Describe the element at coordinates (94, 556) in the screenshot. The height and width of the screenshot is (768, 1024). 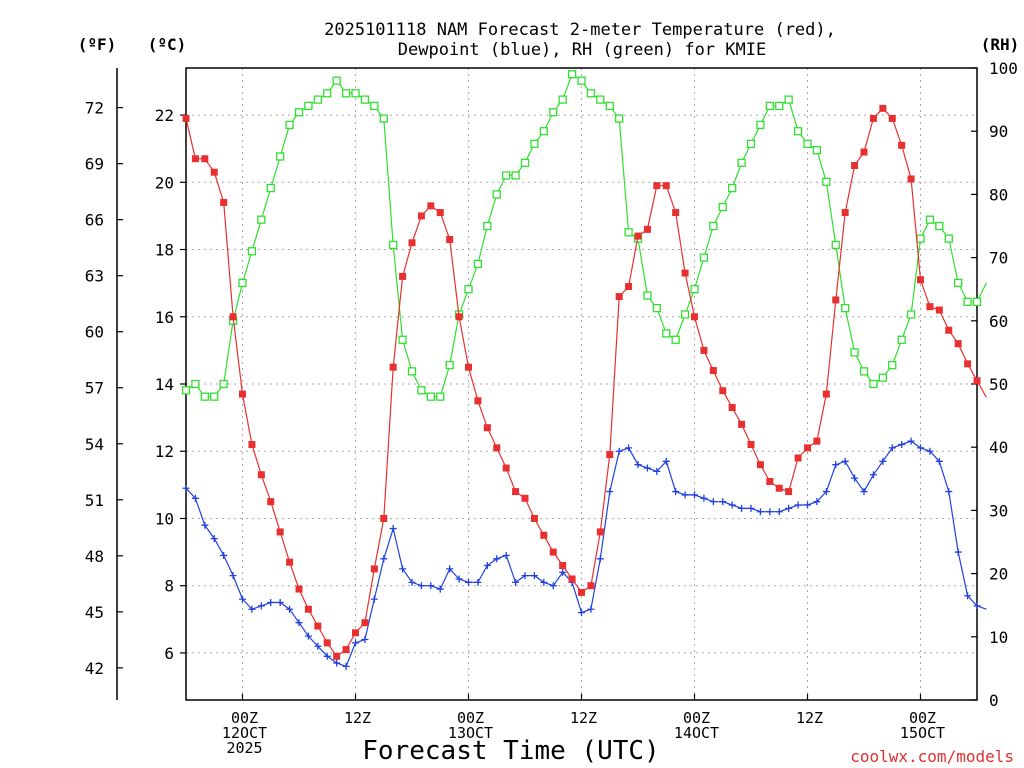
I see `fahrenheit-tick-label: 48` at that location.